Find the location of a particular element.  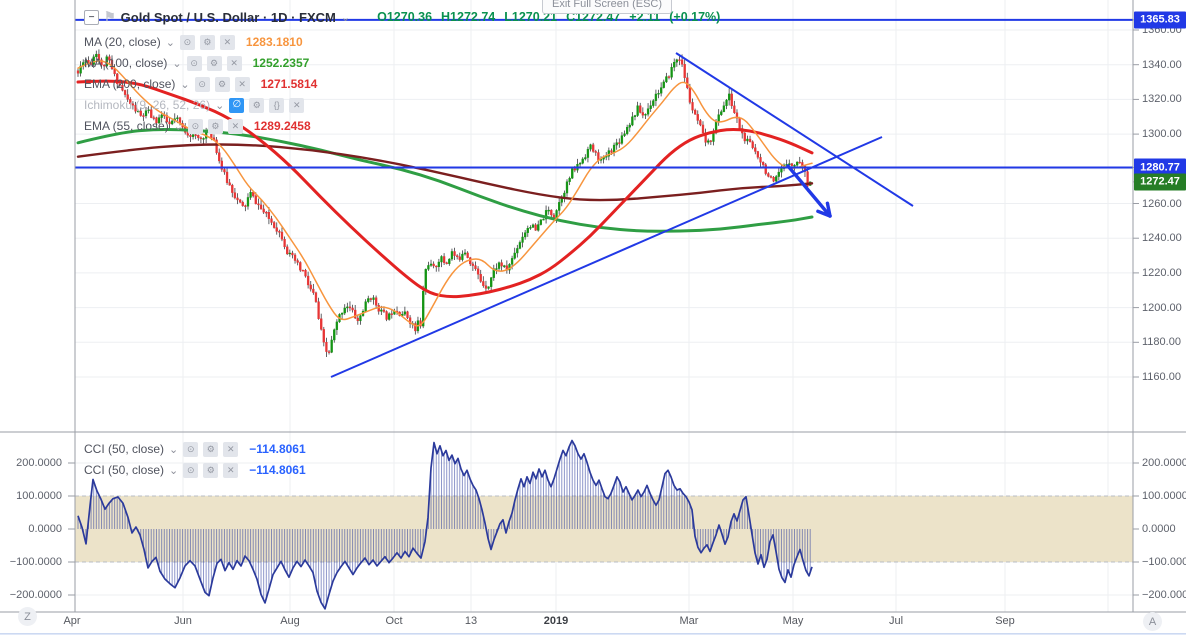

price-tick-label: 1200.00 is located at coordinates (1162, 307).